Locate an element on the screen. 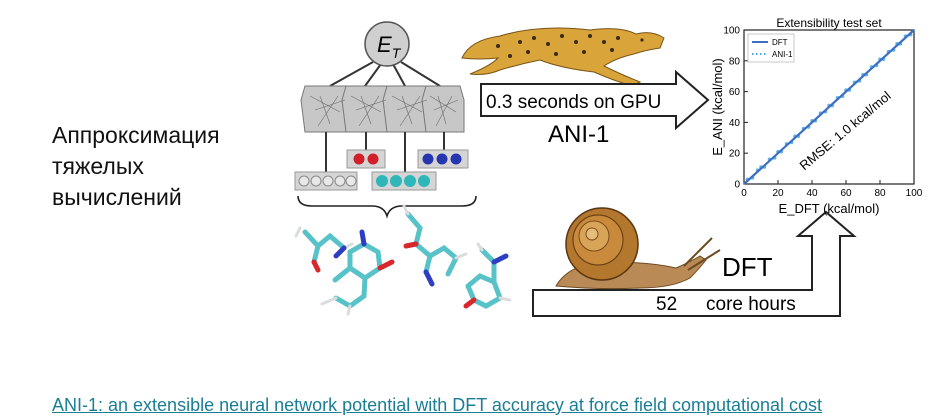 The image size is (942, 420). legend-dft-label: DFT is located at coordinates (780, 42).